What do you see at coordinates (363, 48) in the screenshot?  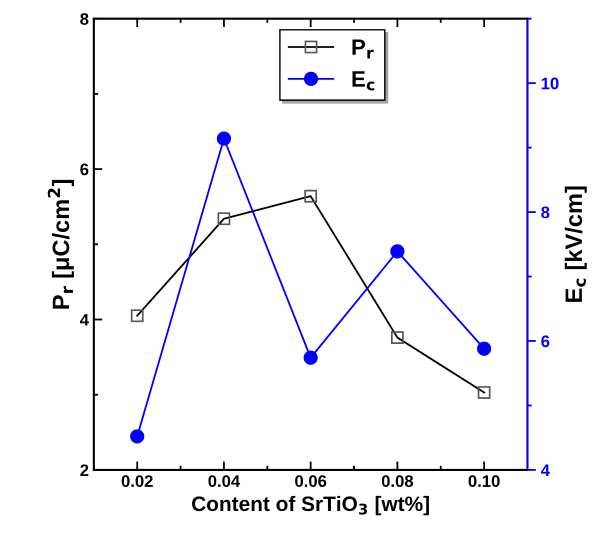 I see `legend-label: P$_{r}$` at bounding box center [363, 48].